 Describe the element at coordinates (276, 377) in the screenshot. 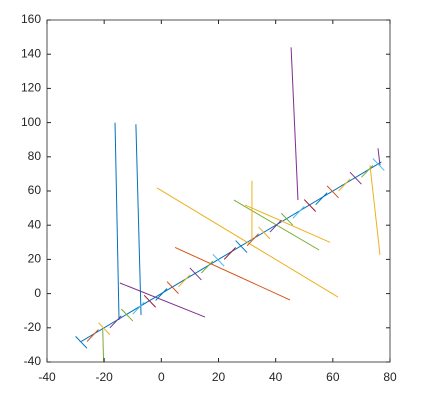

I see `x-tick-label: 40` at that location.